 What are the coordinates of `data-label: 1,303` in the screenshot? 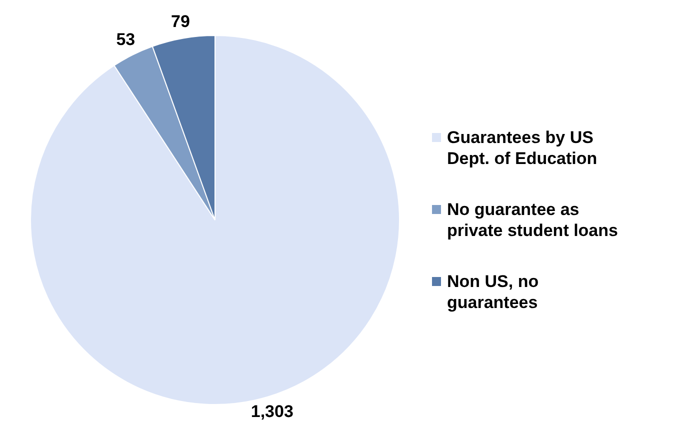 It's located at (272, 411).